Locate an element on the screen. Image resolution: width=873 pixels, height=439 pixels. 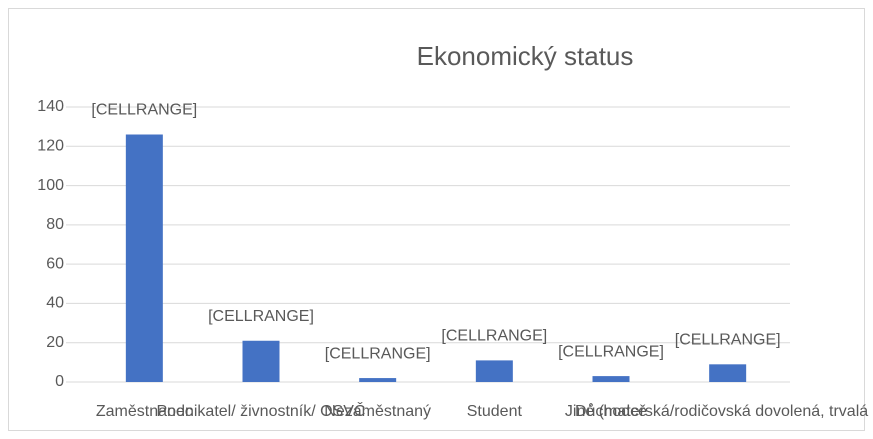
y-tick-label: 80 is located at coordinates (55, 224).